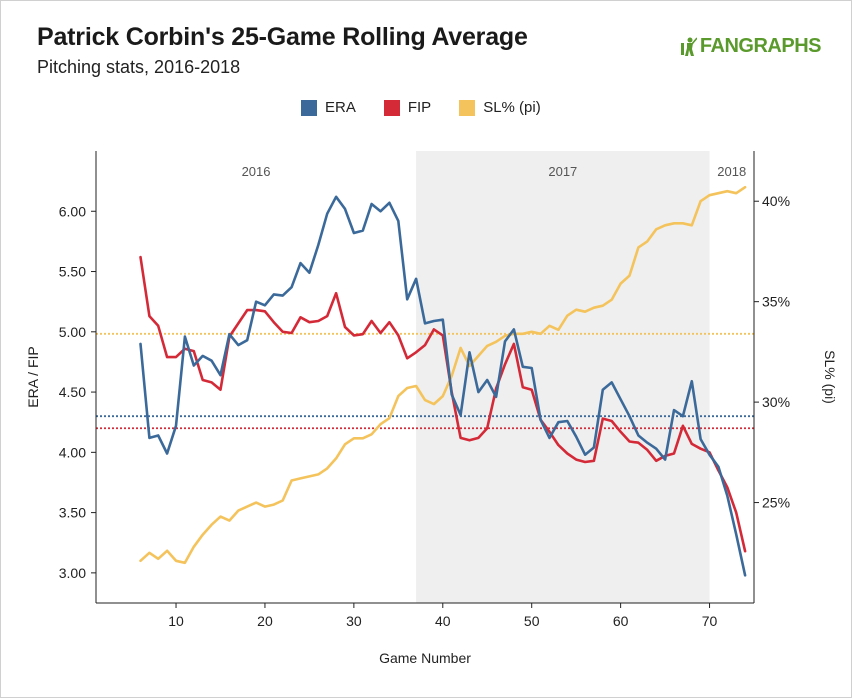 Image resolution: width=852 pixels, height=698 pixels. What do you see at coordinates (72, 392) in the screenshot?
I see `y-tick-label: 4.50` at bounding box center [72, 392].